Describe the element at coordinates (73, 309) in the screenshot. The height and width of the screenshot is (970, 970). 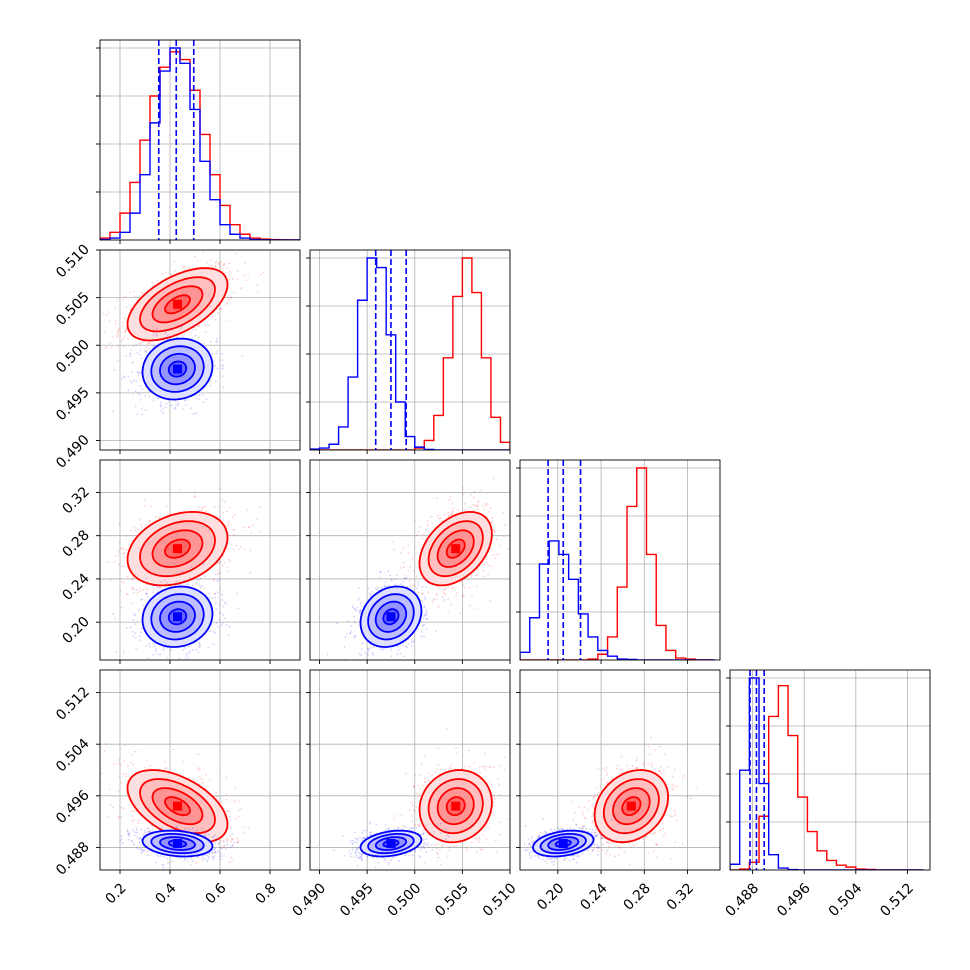
I see `y-tick-label: 0.505` at that location.